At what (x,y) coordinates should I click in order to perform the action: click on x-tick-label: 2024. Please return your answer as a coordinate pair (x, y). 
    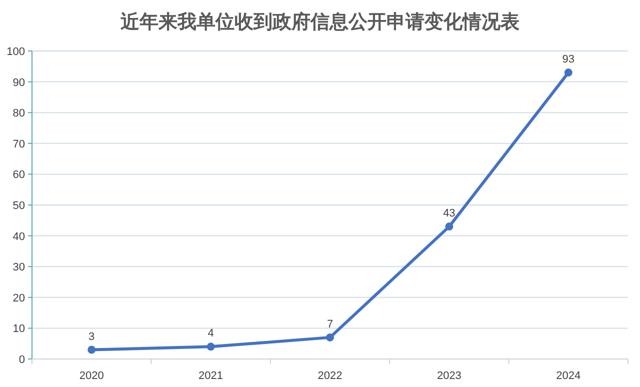
    Looking at the image, I should click on (568, 376).